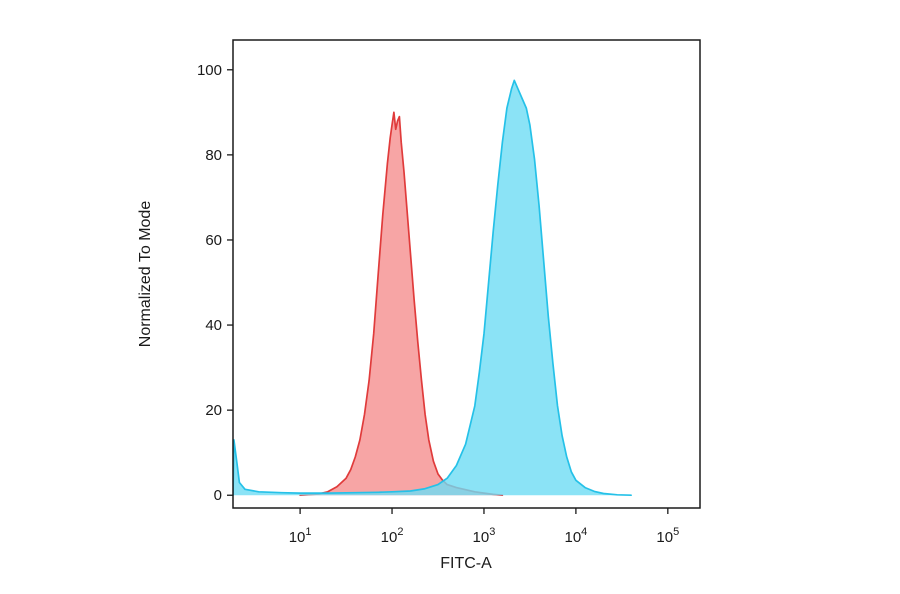  Describe the element at coordinates (484, 536) in the screenshot. I see `x-tick-label: 10³` at that location.